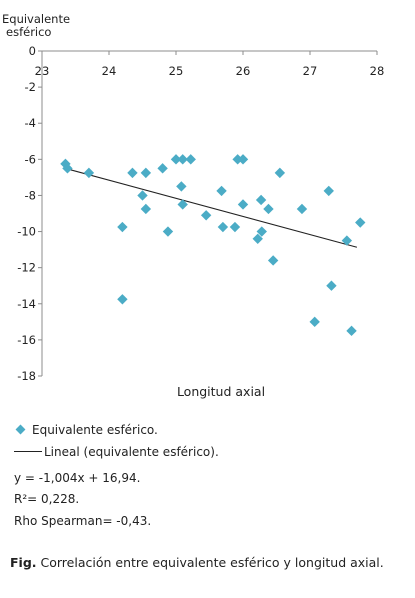 Image resolution: width=415 pixels, height=598 pixels. I want to click on caption-prefix: Fig., so click(23, 562).